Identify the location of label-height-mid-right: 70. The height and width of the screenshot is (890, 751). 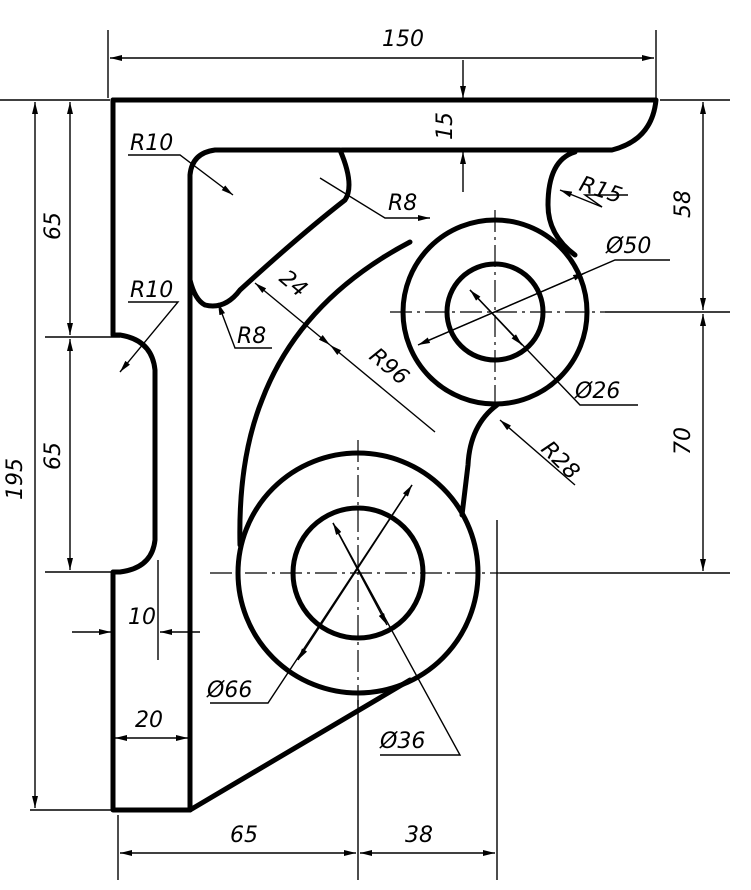
(683, 441).